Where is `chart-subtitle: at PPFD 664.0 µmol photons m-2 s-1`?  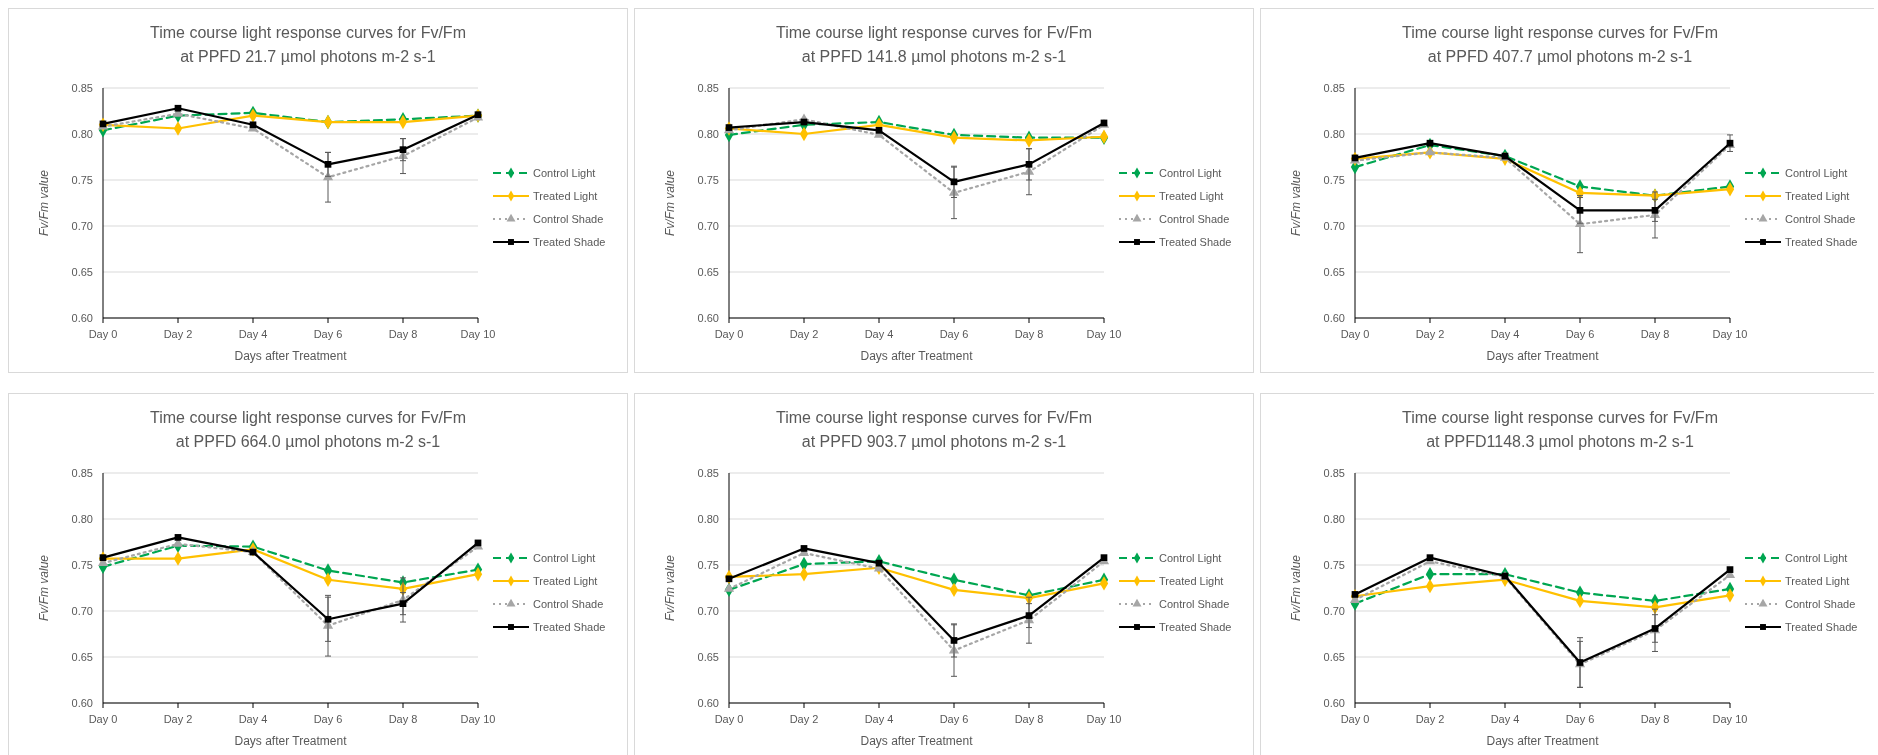 chart-subtitle: at PPFD 664.0 µmol photons m-2 s-1 is located at coordinates (308, 441).